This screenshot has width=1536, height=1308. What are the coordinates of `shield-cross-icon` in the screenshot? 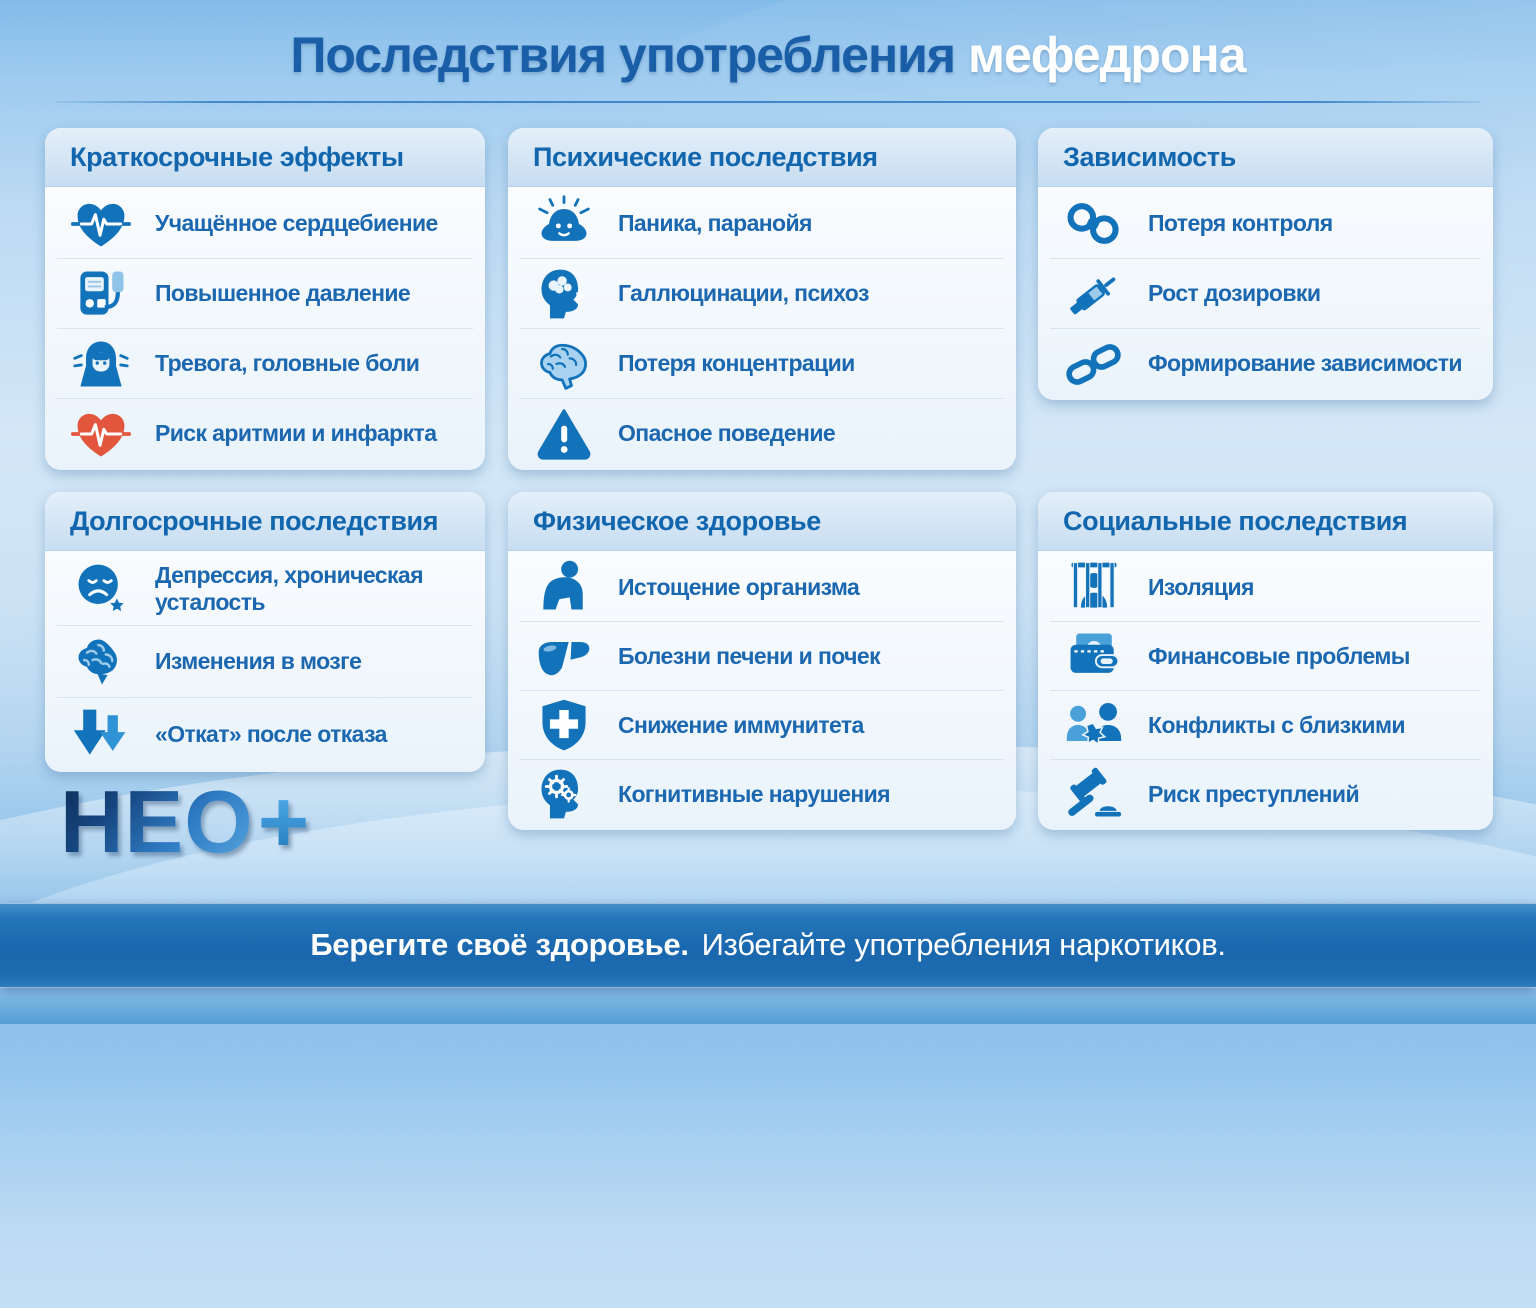 It's located at (564, 725).